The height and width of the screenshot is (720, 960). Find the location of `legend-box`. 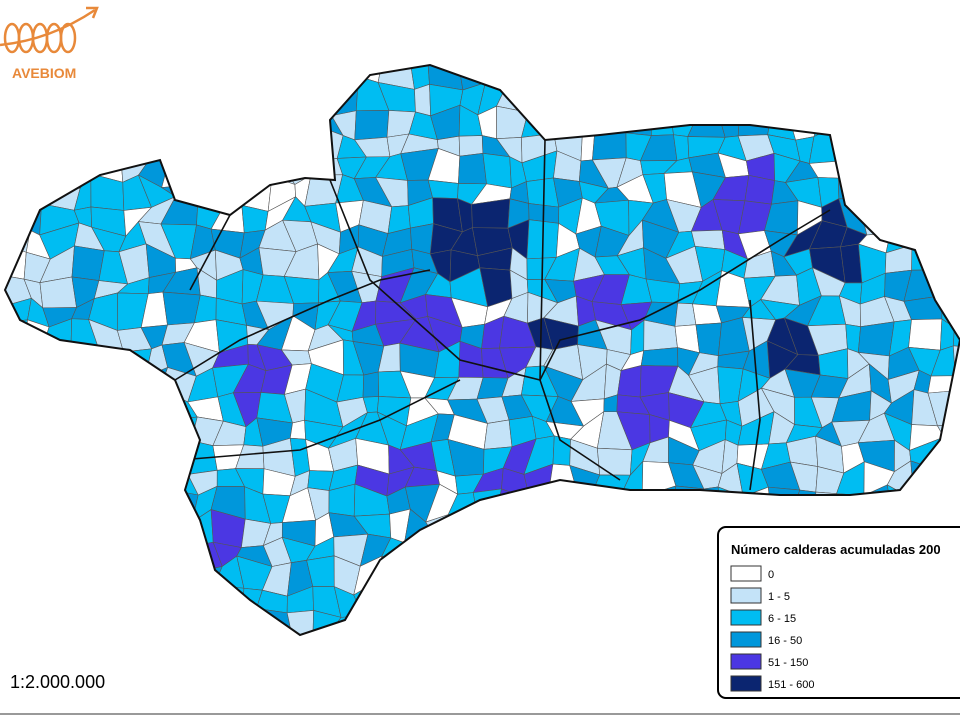

legend-box is located at coordinates (838, 612).